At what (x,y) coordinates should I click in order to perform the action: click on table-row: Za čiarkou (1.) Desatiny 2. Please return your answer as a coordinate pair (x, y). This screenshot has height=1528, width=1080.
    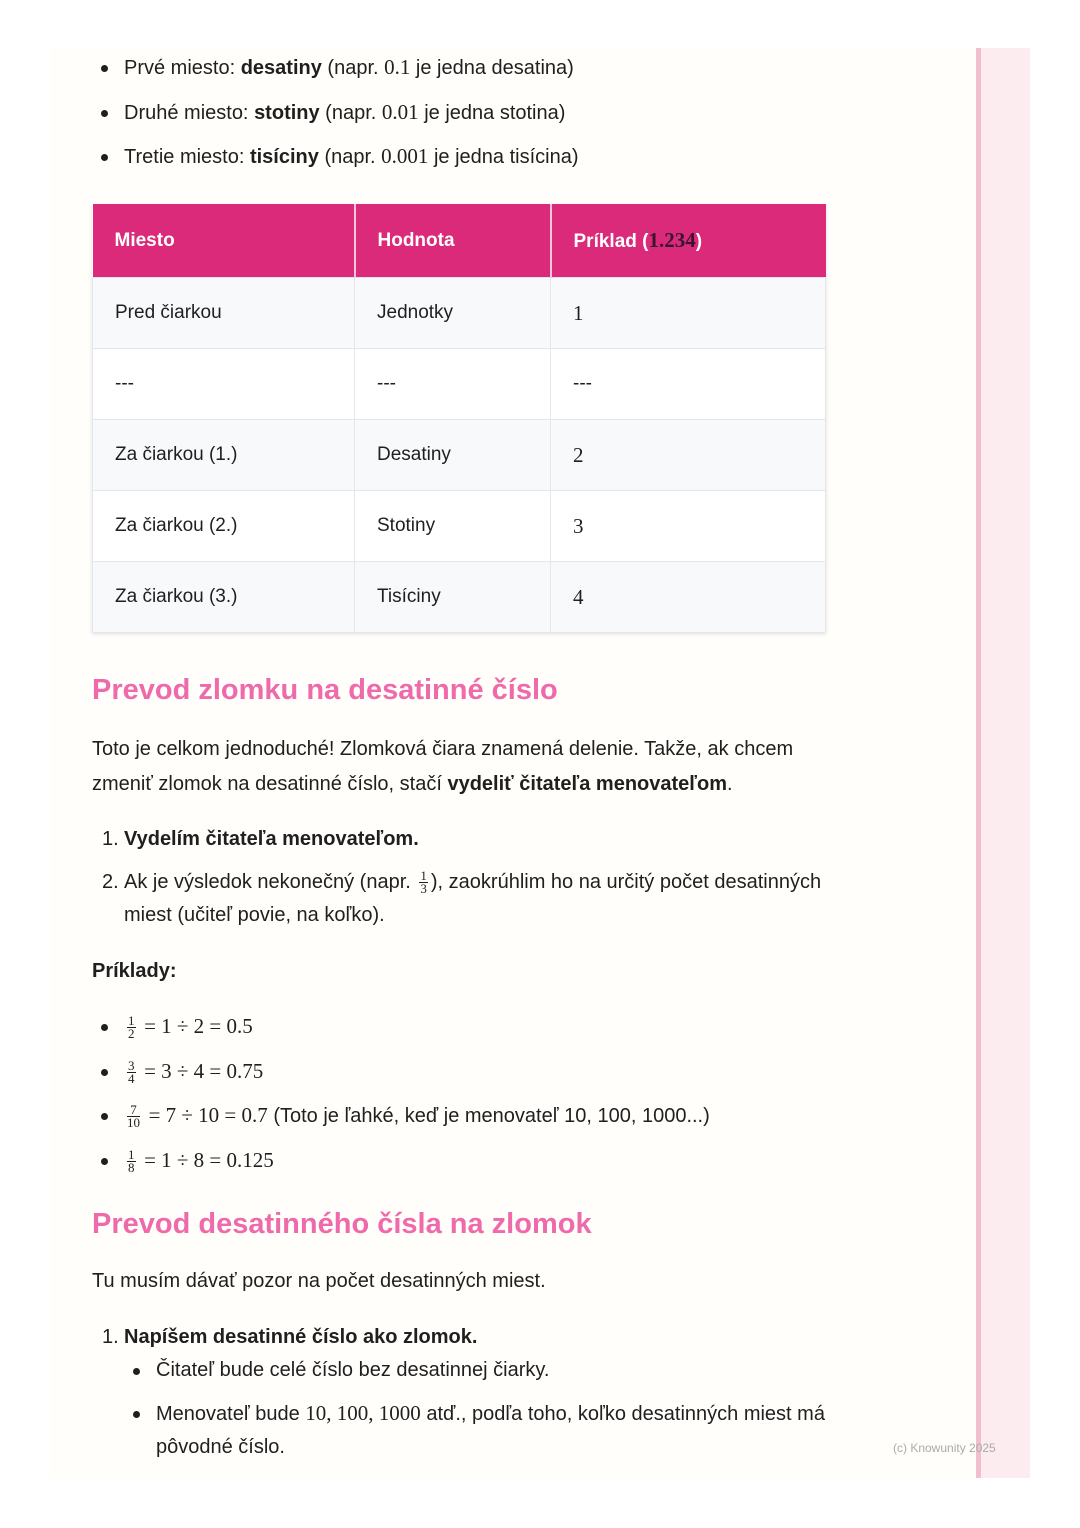
    Looking at the image, I should click on (459, 455).